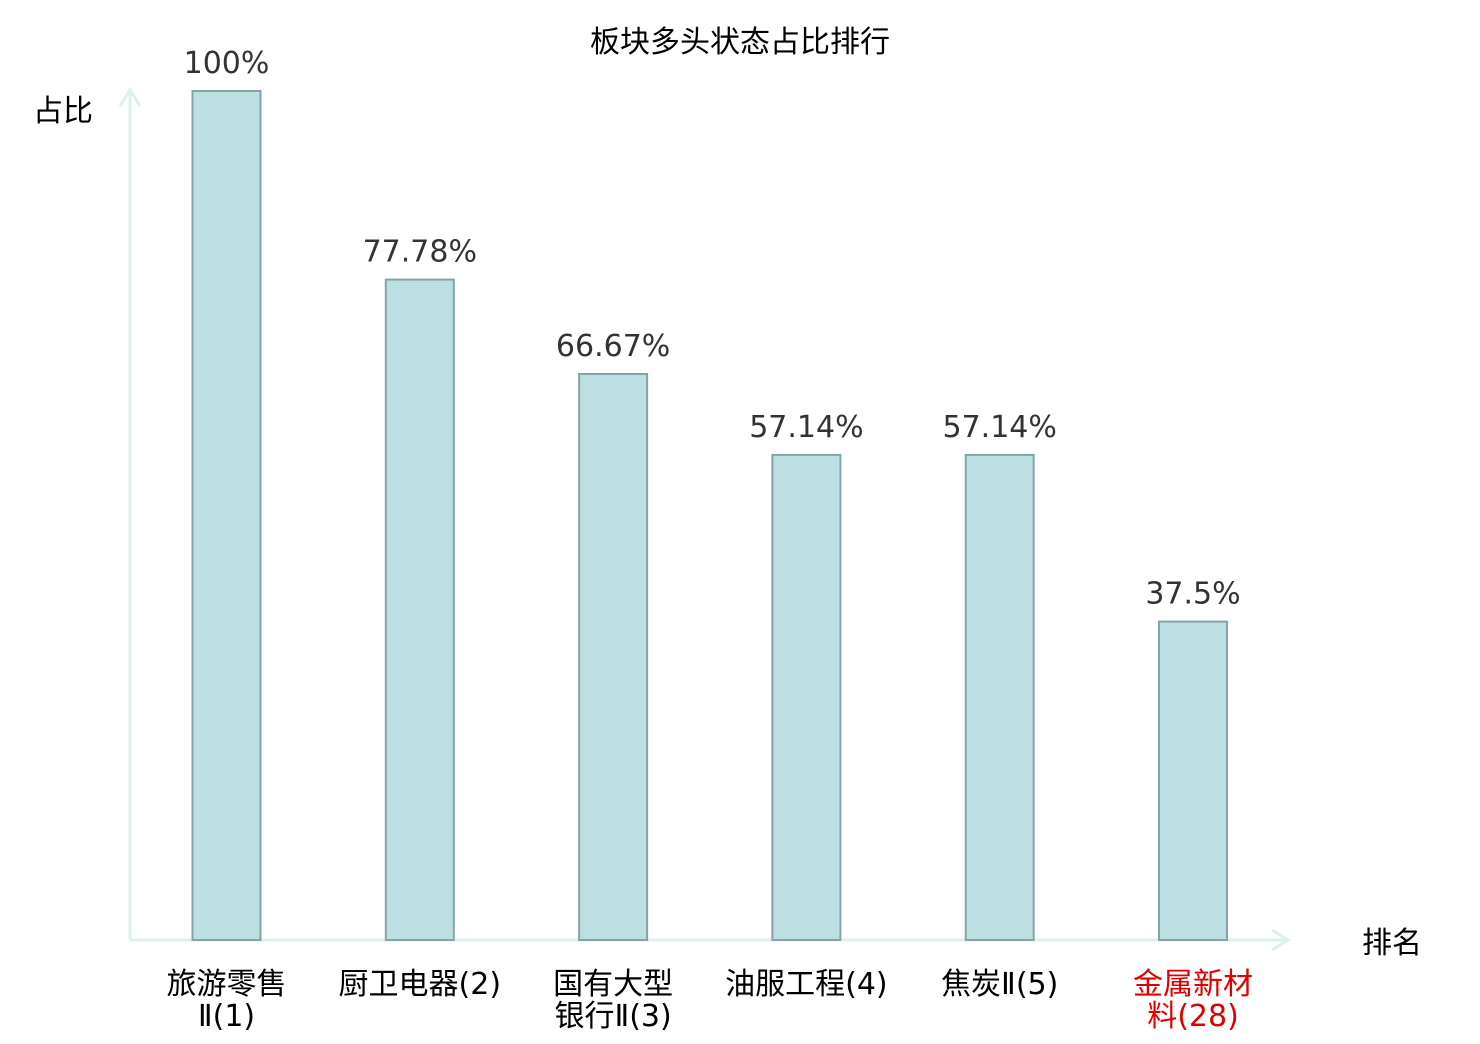 This screenshot has height=1044, width=1480. Describe the element at coordinates (1281, 940) in the screenshot. I see `x-axis-arrow` at that location.